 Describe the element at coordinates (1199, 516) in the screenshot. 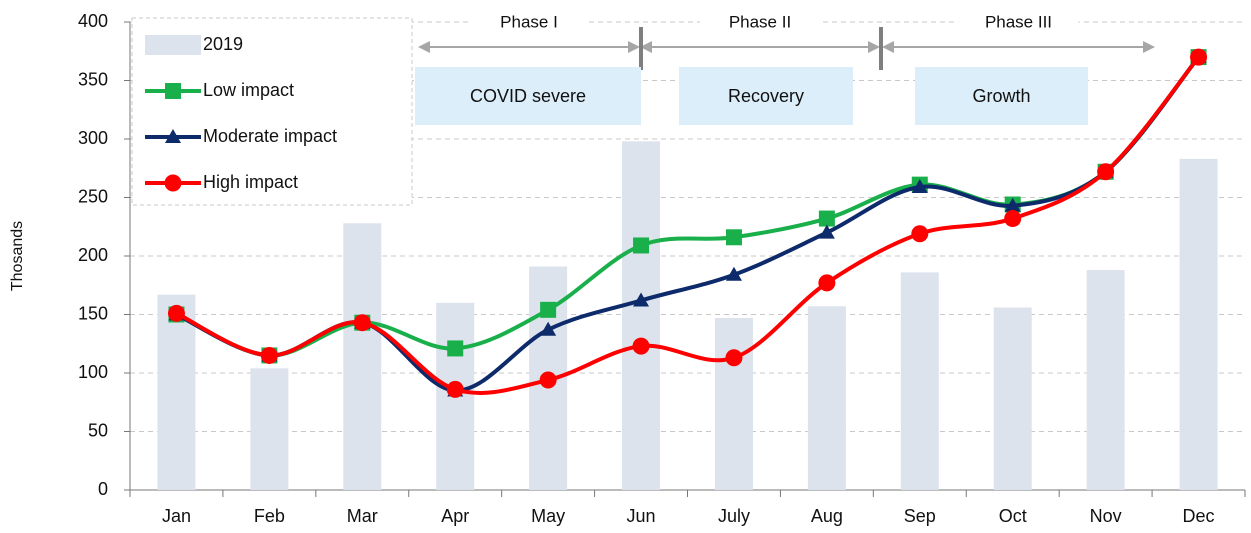

I see `x-tick-label: Dec` at that location.